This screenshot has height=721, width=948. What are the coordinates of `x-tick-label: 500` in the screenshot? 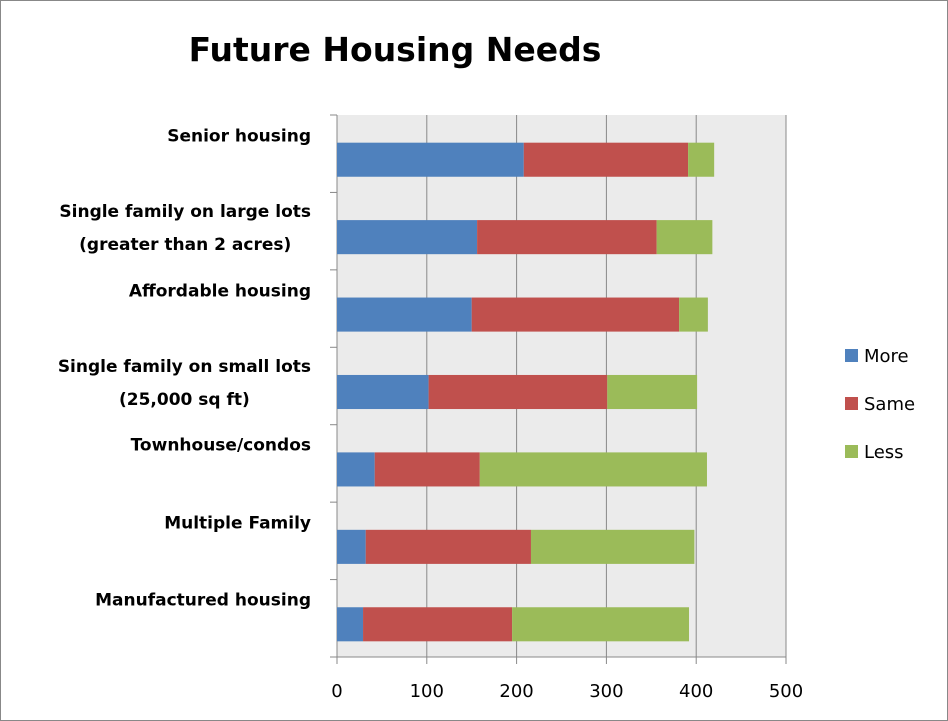 It's located at (786, 691).